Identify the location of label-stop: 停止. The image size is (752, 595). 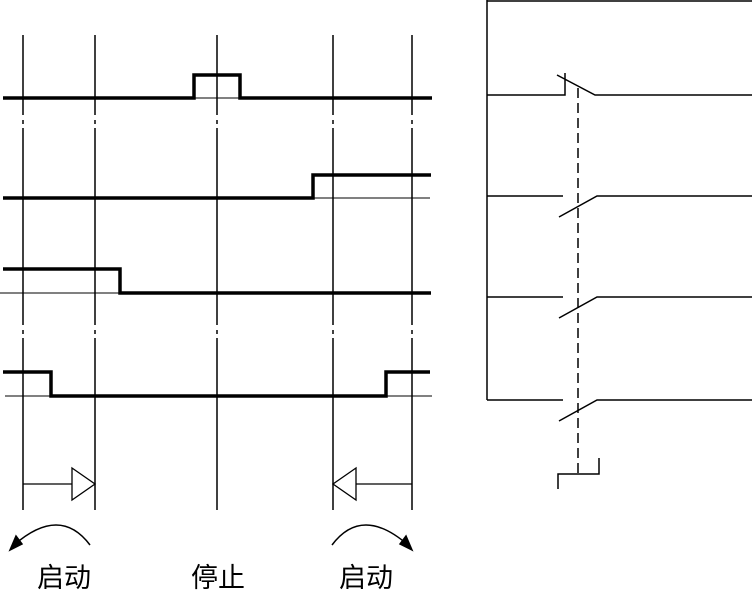
(218, 578).